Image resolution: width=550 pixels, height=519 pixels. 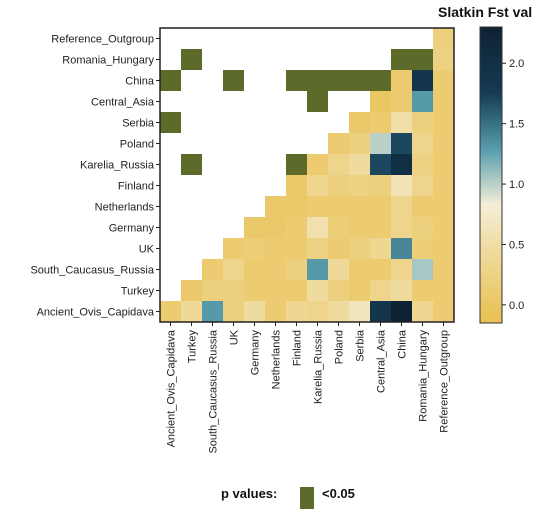 What do you see at coordinates (513, 185) in the screenshot?
I see `colorbar-ticks: 0.0 0.5 1.0 1.5 2.0` at bounding box center [513, 185].